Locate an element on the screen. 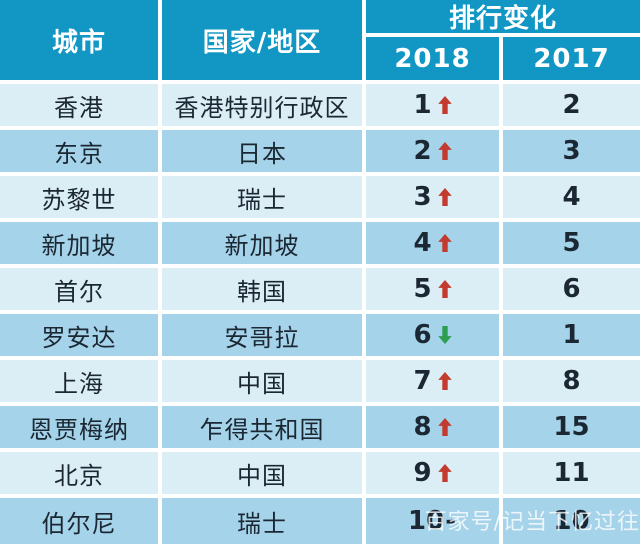 This screenshot has width=640, height=544. rank-2018-cell: 4 is located at coordinates (432, 243).